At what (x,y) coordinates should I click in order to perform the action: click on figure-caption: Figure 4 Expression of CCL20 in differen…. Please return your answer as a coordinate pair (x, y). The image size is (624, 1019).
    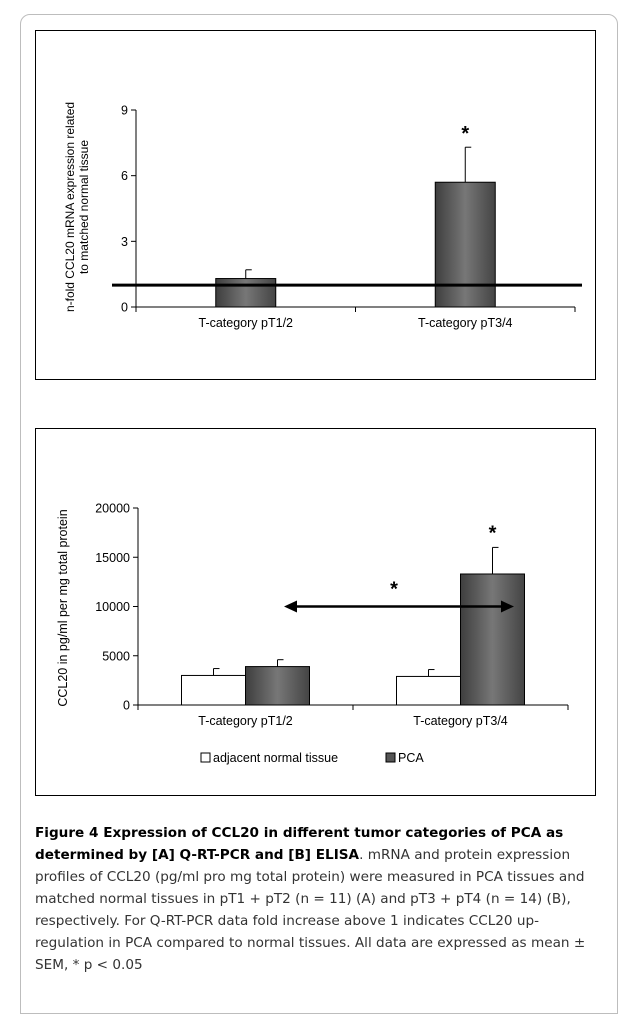
    Looking at the image, I should click on (321, 899).